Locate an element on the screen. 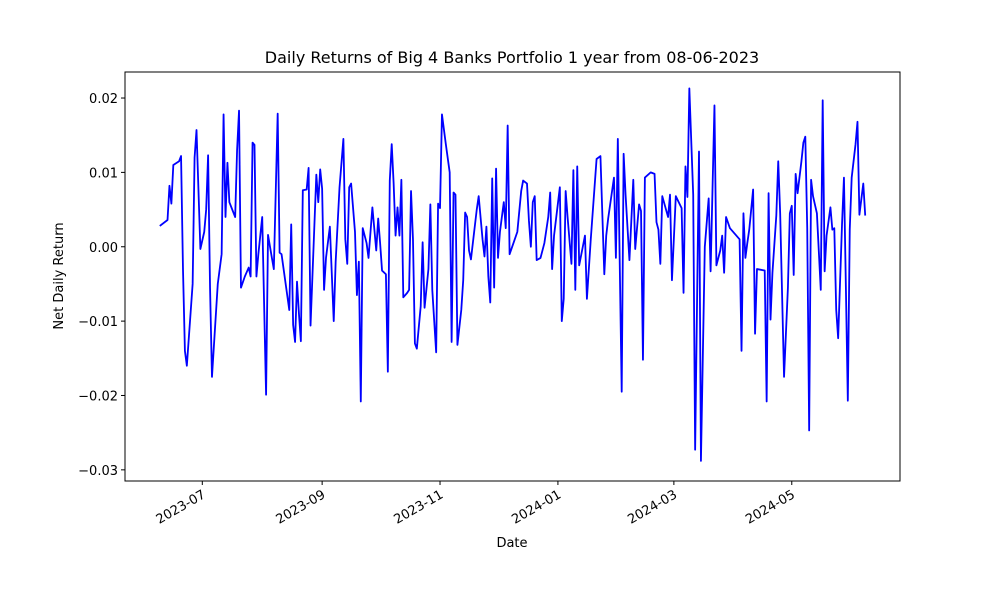 This screenshot has height=600, width=1000. y-tick-label: 0.01 is located at coordinates (103, 173).